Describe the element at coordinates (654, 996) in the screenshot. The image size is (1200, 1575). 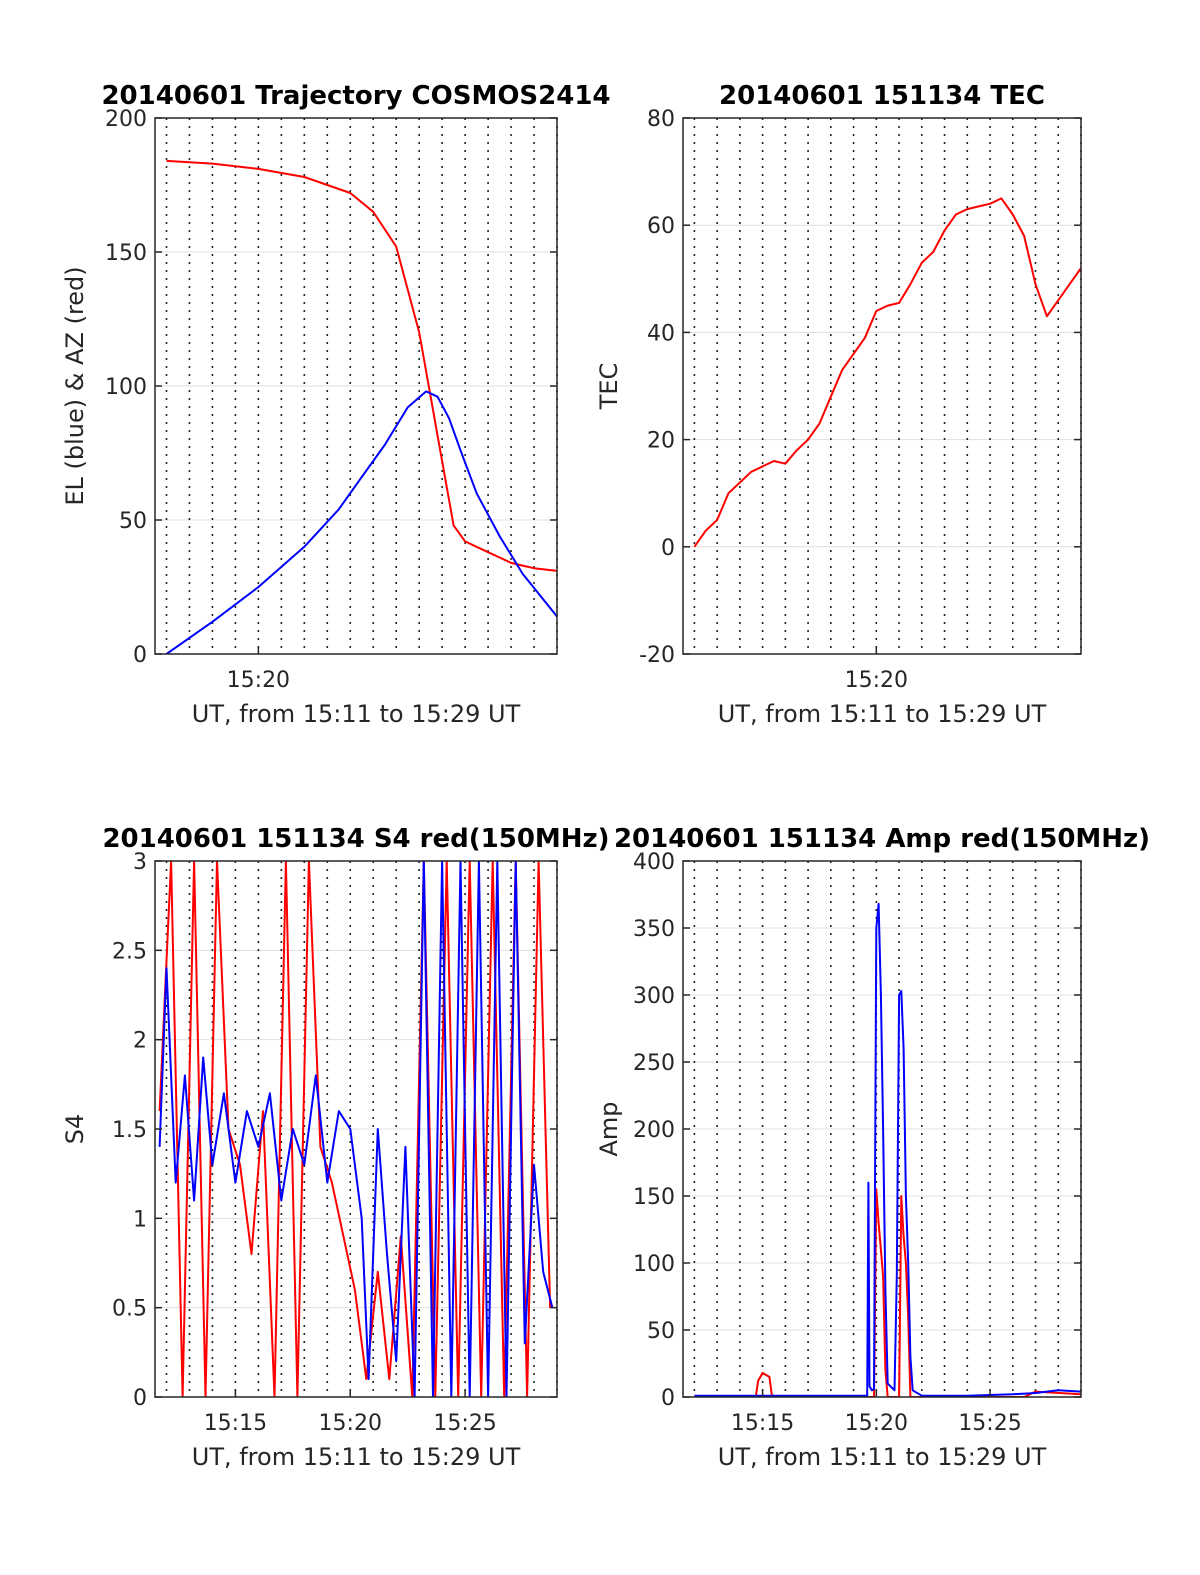
I see `y-tick-label: 300` at that location.